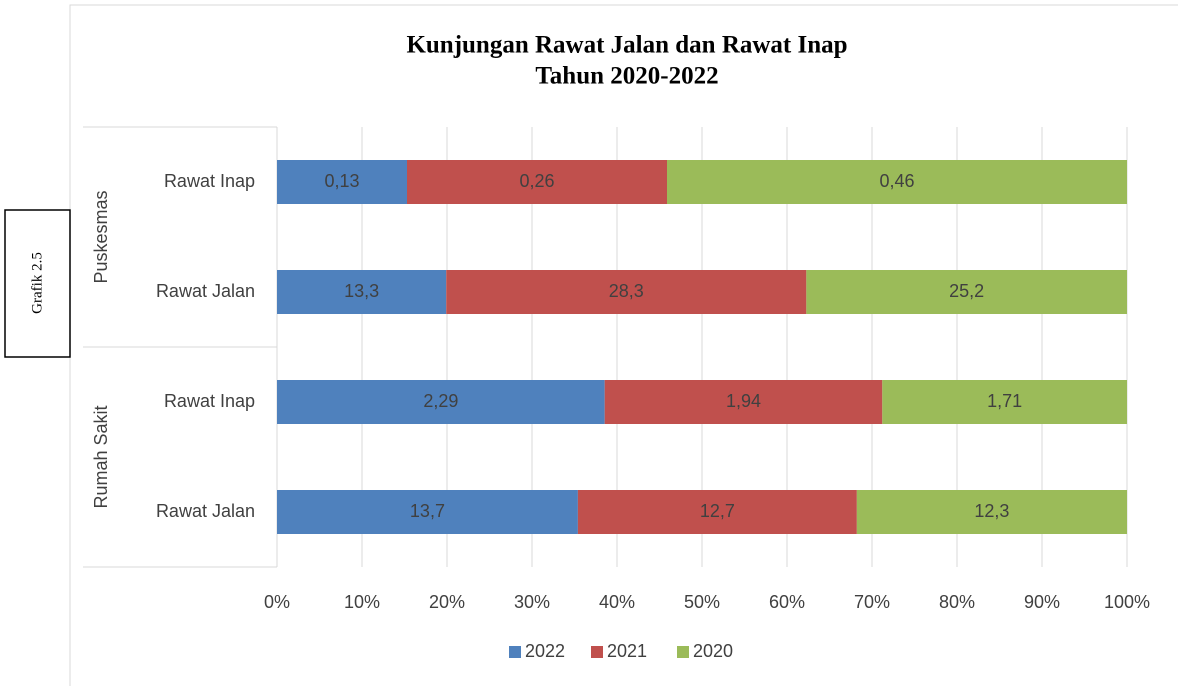 The width and height of the screenshot is (1178, 686). I want to click on data-label: 13,7, so click(427, 511).